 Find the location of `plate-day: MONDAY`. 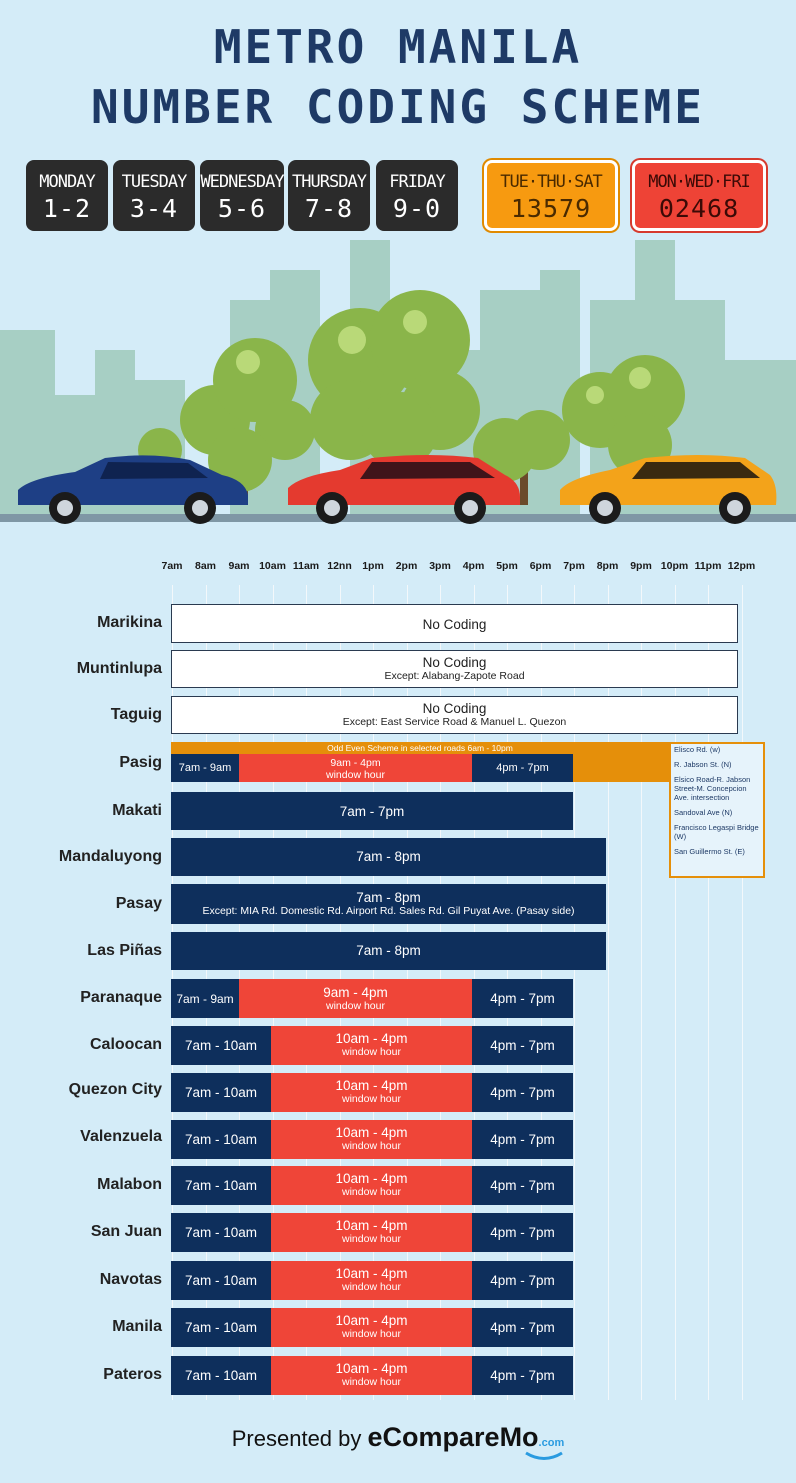

plate-day: MONDAY is located at coordinates (67, 182).